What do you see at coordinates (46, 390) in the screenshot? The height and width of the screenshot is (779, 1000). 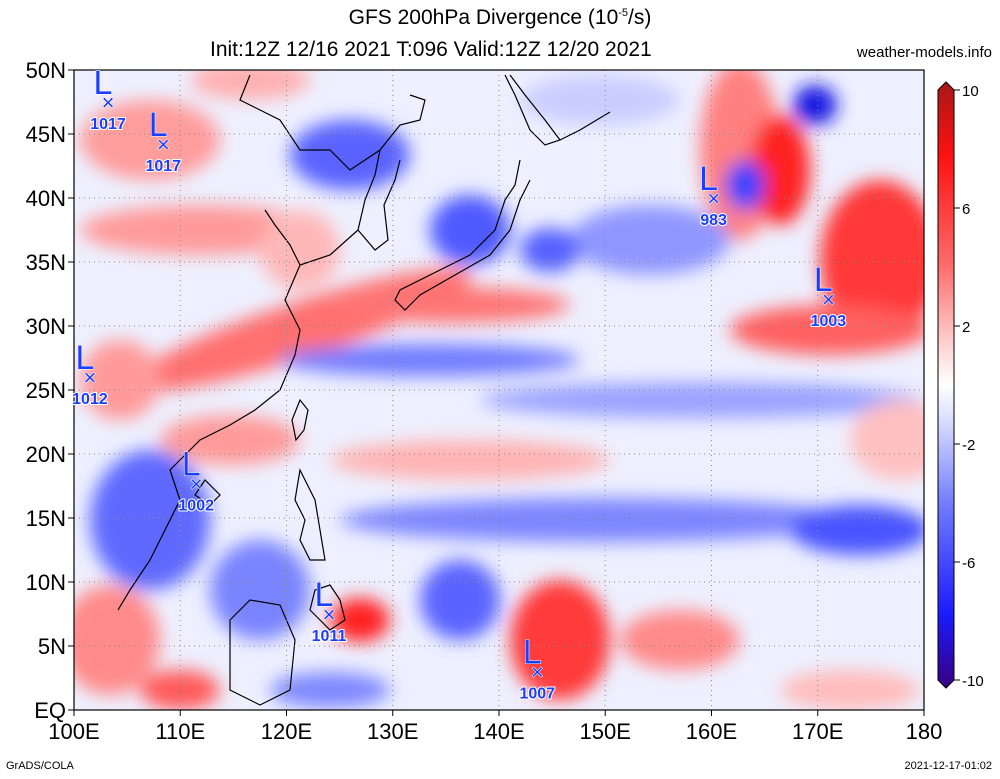 I see `lat-tick-label: 25N` at bounding box center [46, 390].